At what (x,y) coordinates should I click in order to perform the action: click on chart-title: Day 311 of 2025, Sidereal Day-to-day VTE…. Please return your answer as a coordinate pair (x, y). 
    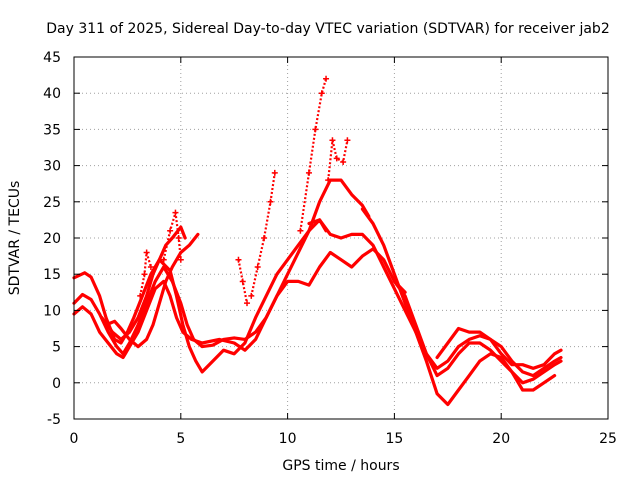
    Looking at the image, I should click on (327, 29).